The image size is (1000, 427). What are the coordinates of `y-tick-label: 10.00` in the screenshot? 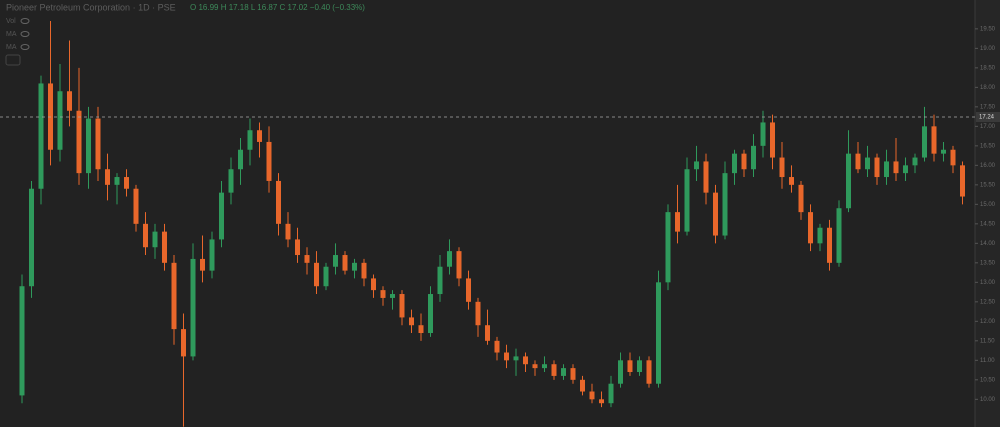 It's located at (988, 400).